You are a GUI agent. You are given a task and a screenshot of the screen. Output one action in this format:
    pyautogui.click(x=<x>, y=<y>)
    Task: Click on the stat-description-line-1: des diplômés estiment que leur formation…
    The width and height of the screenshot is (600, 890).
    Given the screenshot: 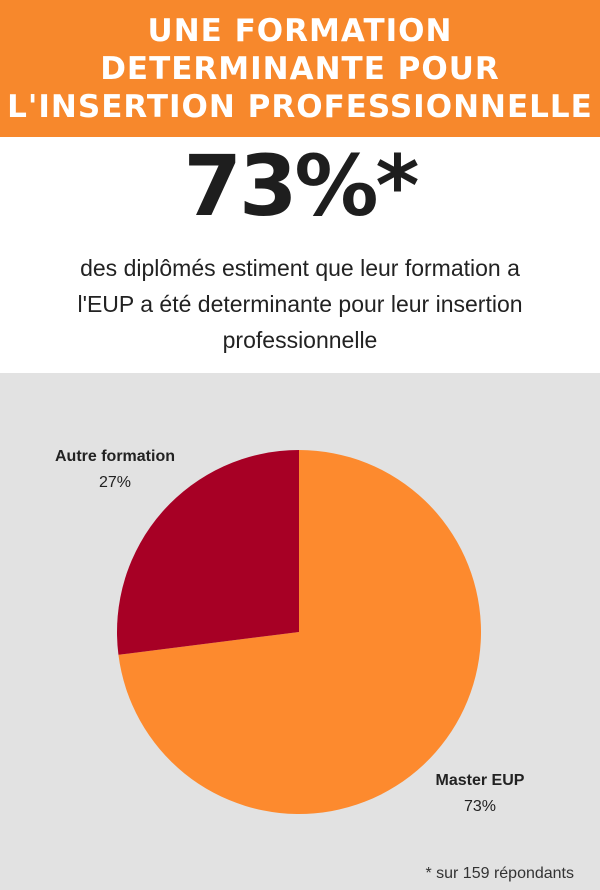 What is the action you would take?
    pyautogui.click(x=300, y=268)
    